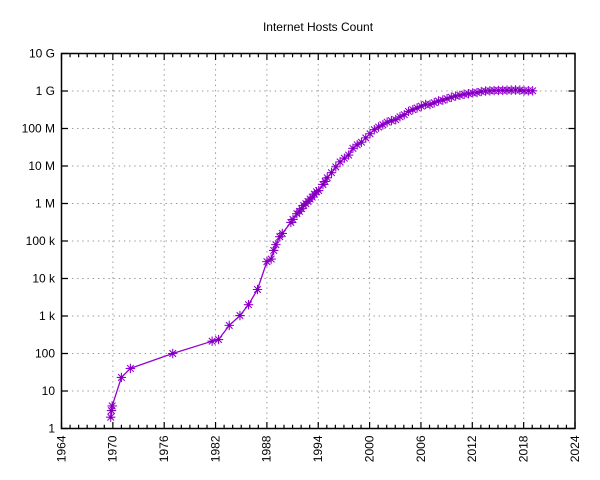  Describe the element at coordinates (61, 448) in the screenshot. I see `svg-text: 1964` at that location.